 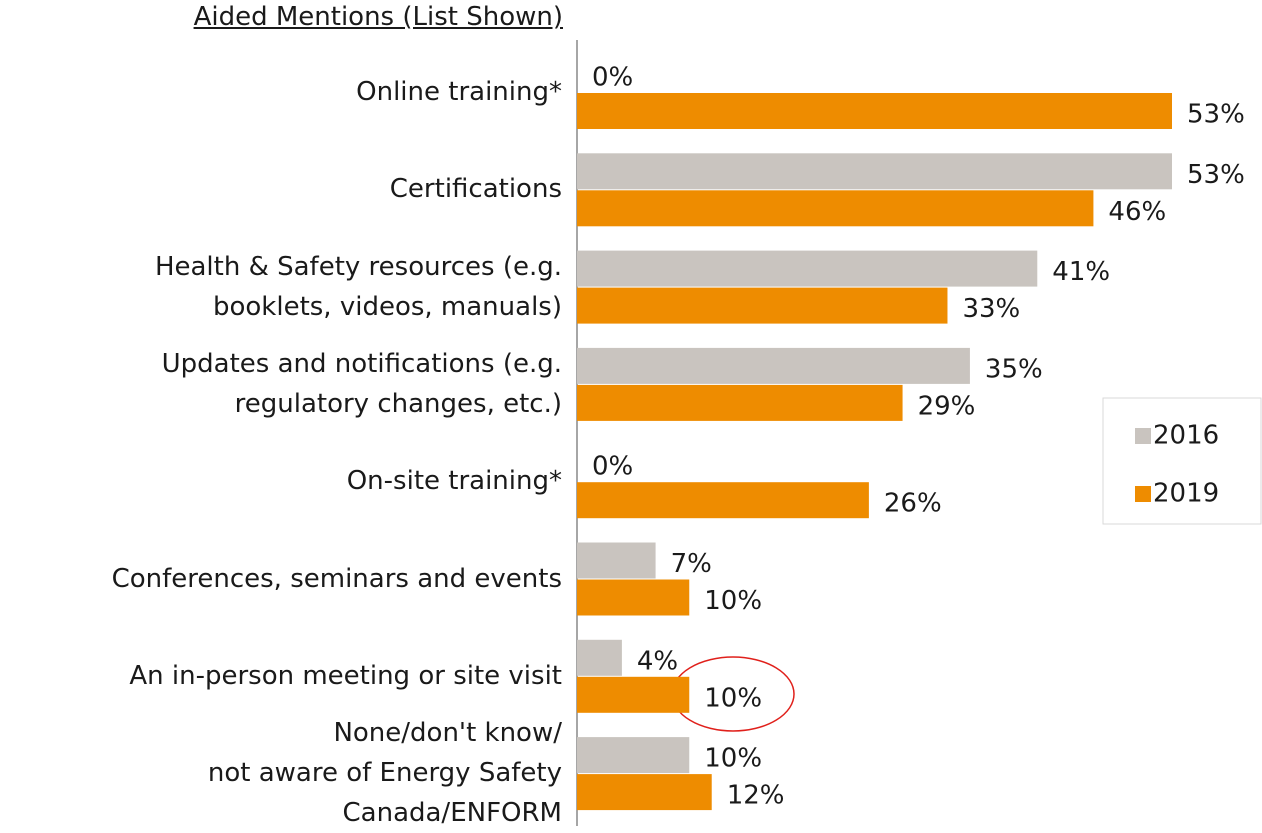 I want to click on value-label: 4%, so click(x=657, y=661).